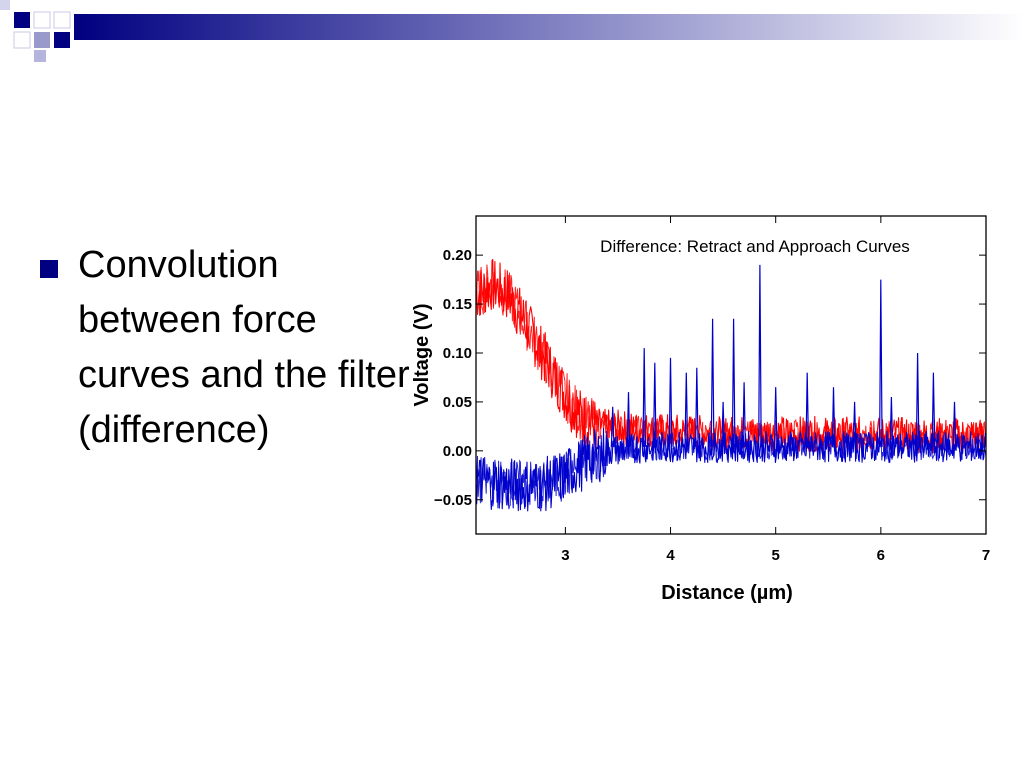 This screenshot has height=768, width=1024. What do you see at coordinates (986, 555) in the screenshot?
I see `x-tick-label: 7` at bounding box center [986, 555].